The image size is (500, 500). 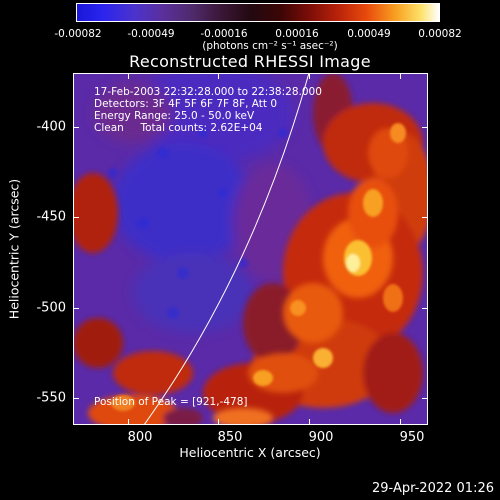 What do you see at coordinates (412, 437) in the screenshot?
I see `x-tick-label: 950` at bounding box center [412, 437].